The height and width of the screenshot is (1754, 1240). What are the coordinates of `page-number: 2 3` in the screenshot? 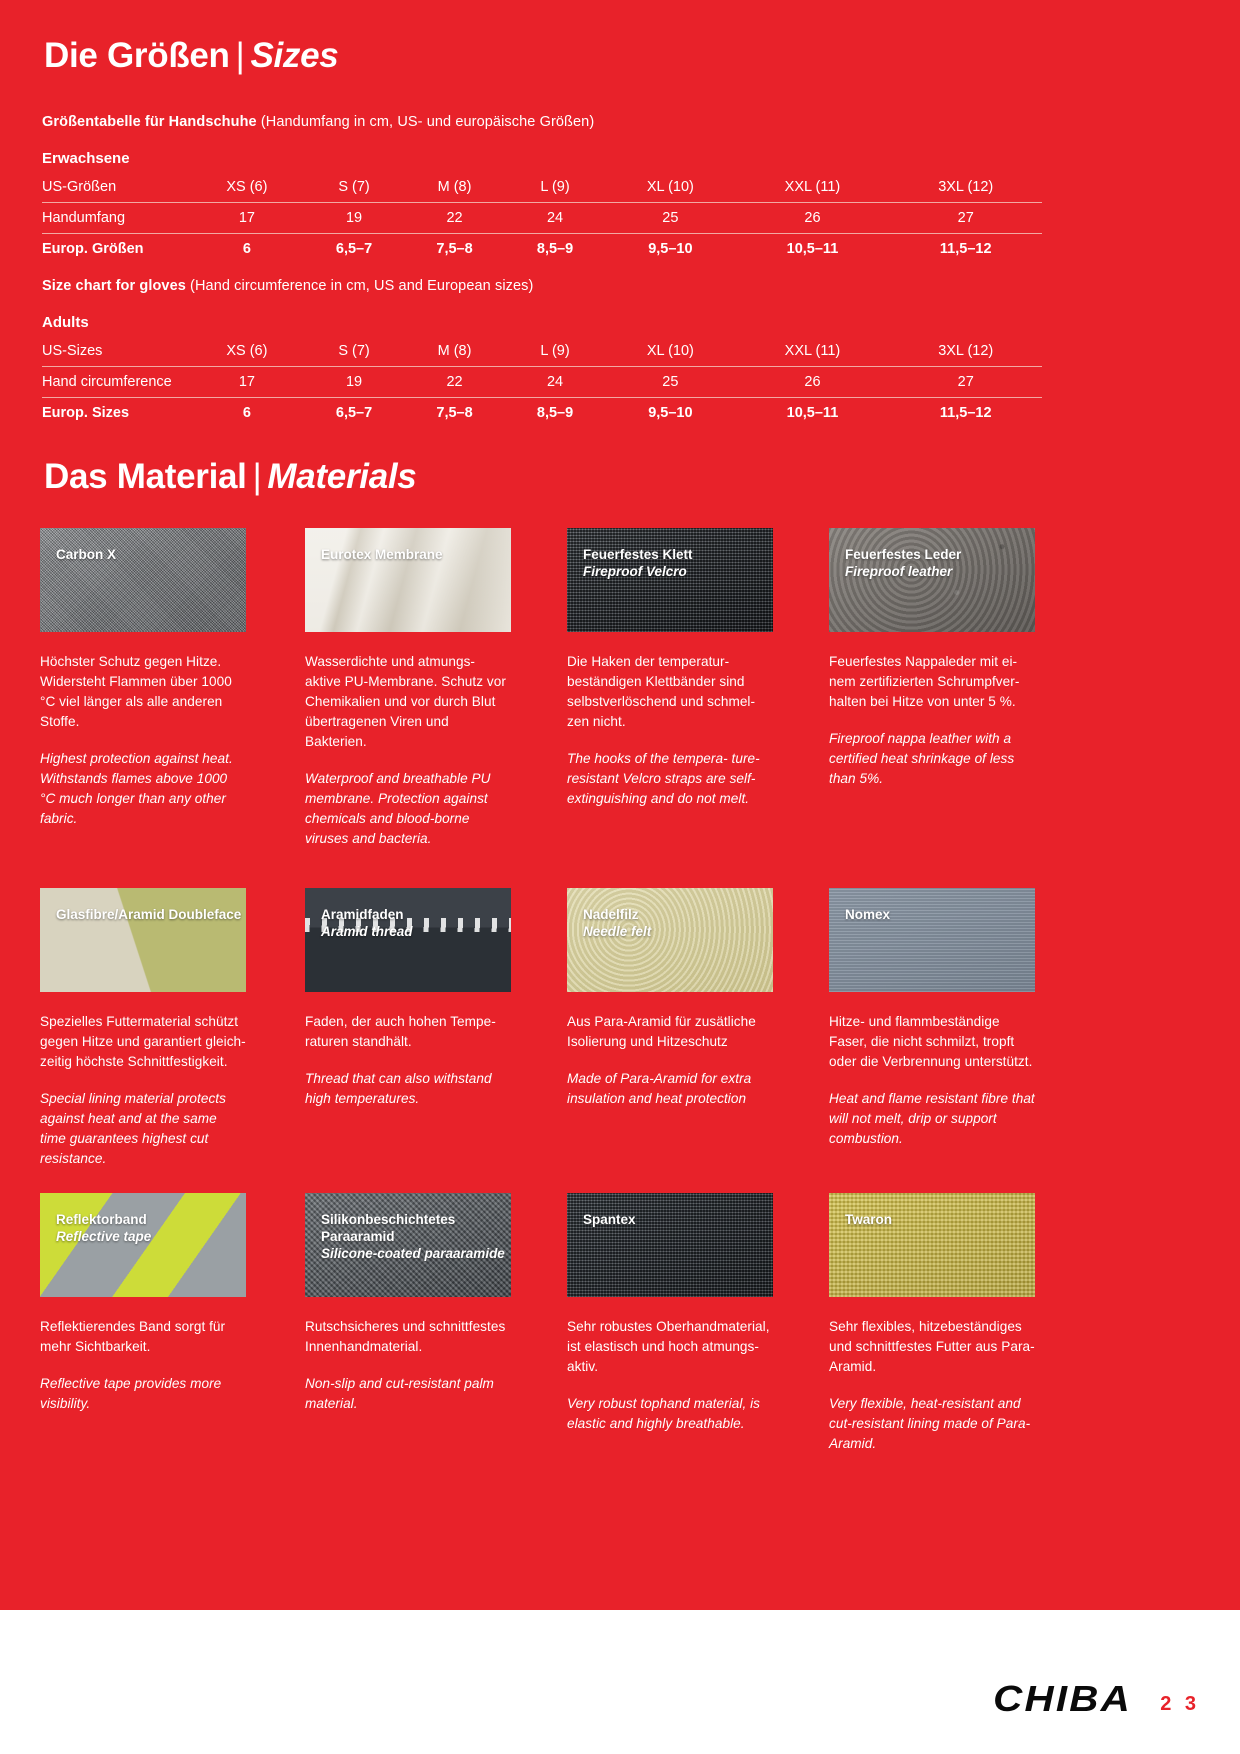 It's located at (1180, 1704).